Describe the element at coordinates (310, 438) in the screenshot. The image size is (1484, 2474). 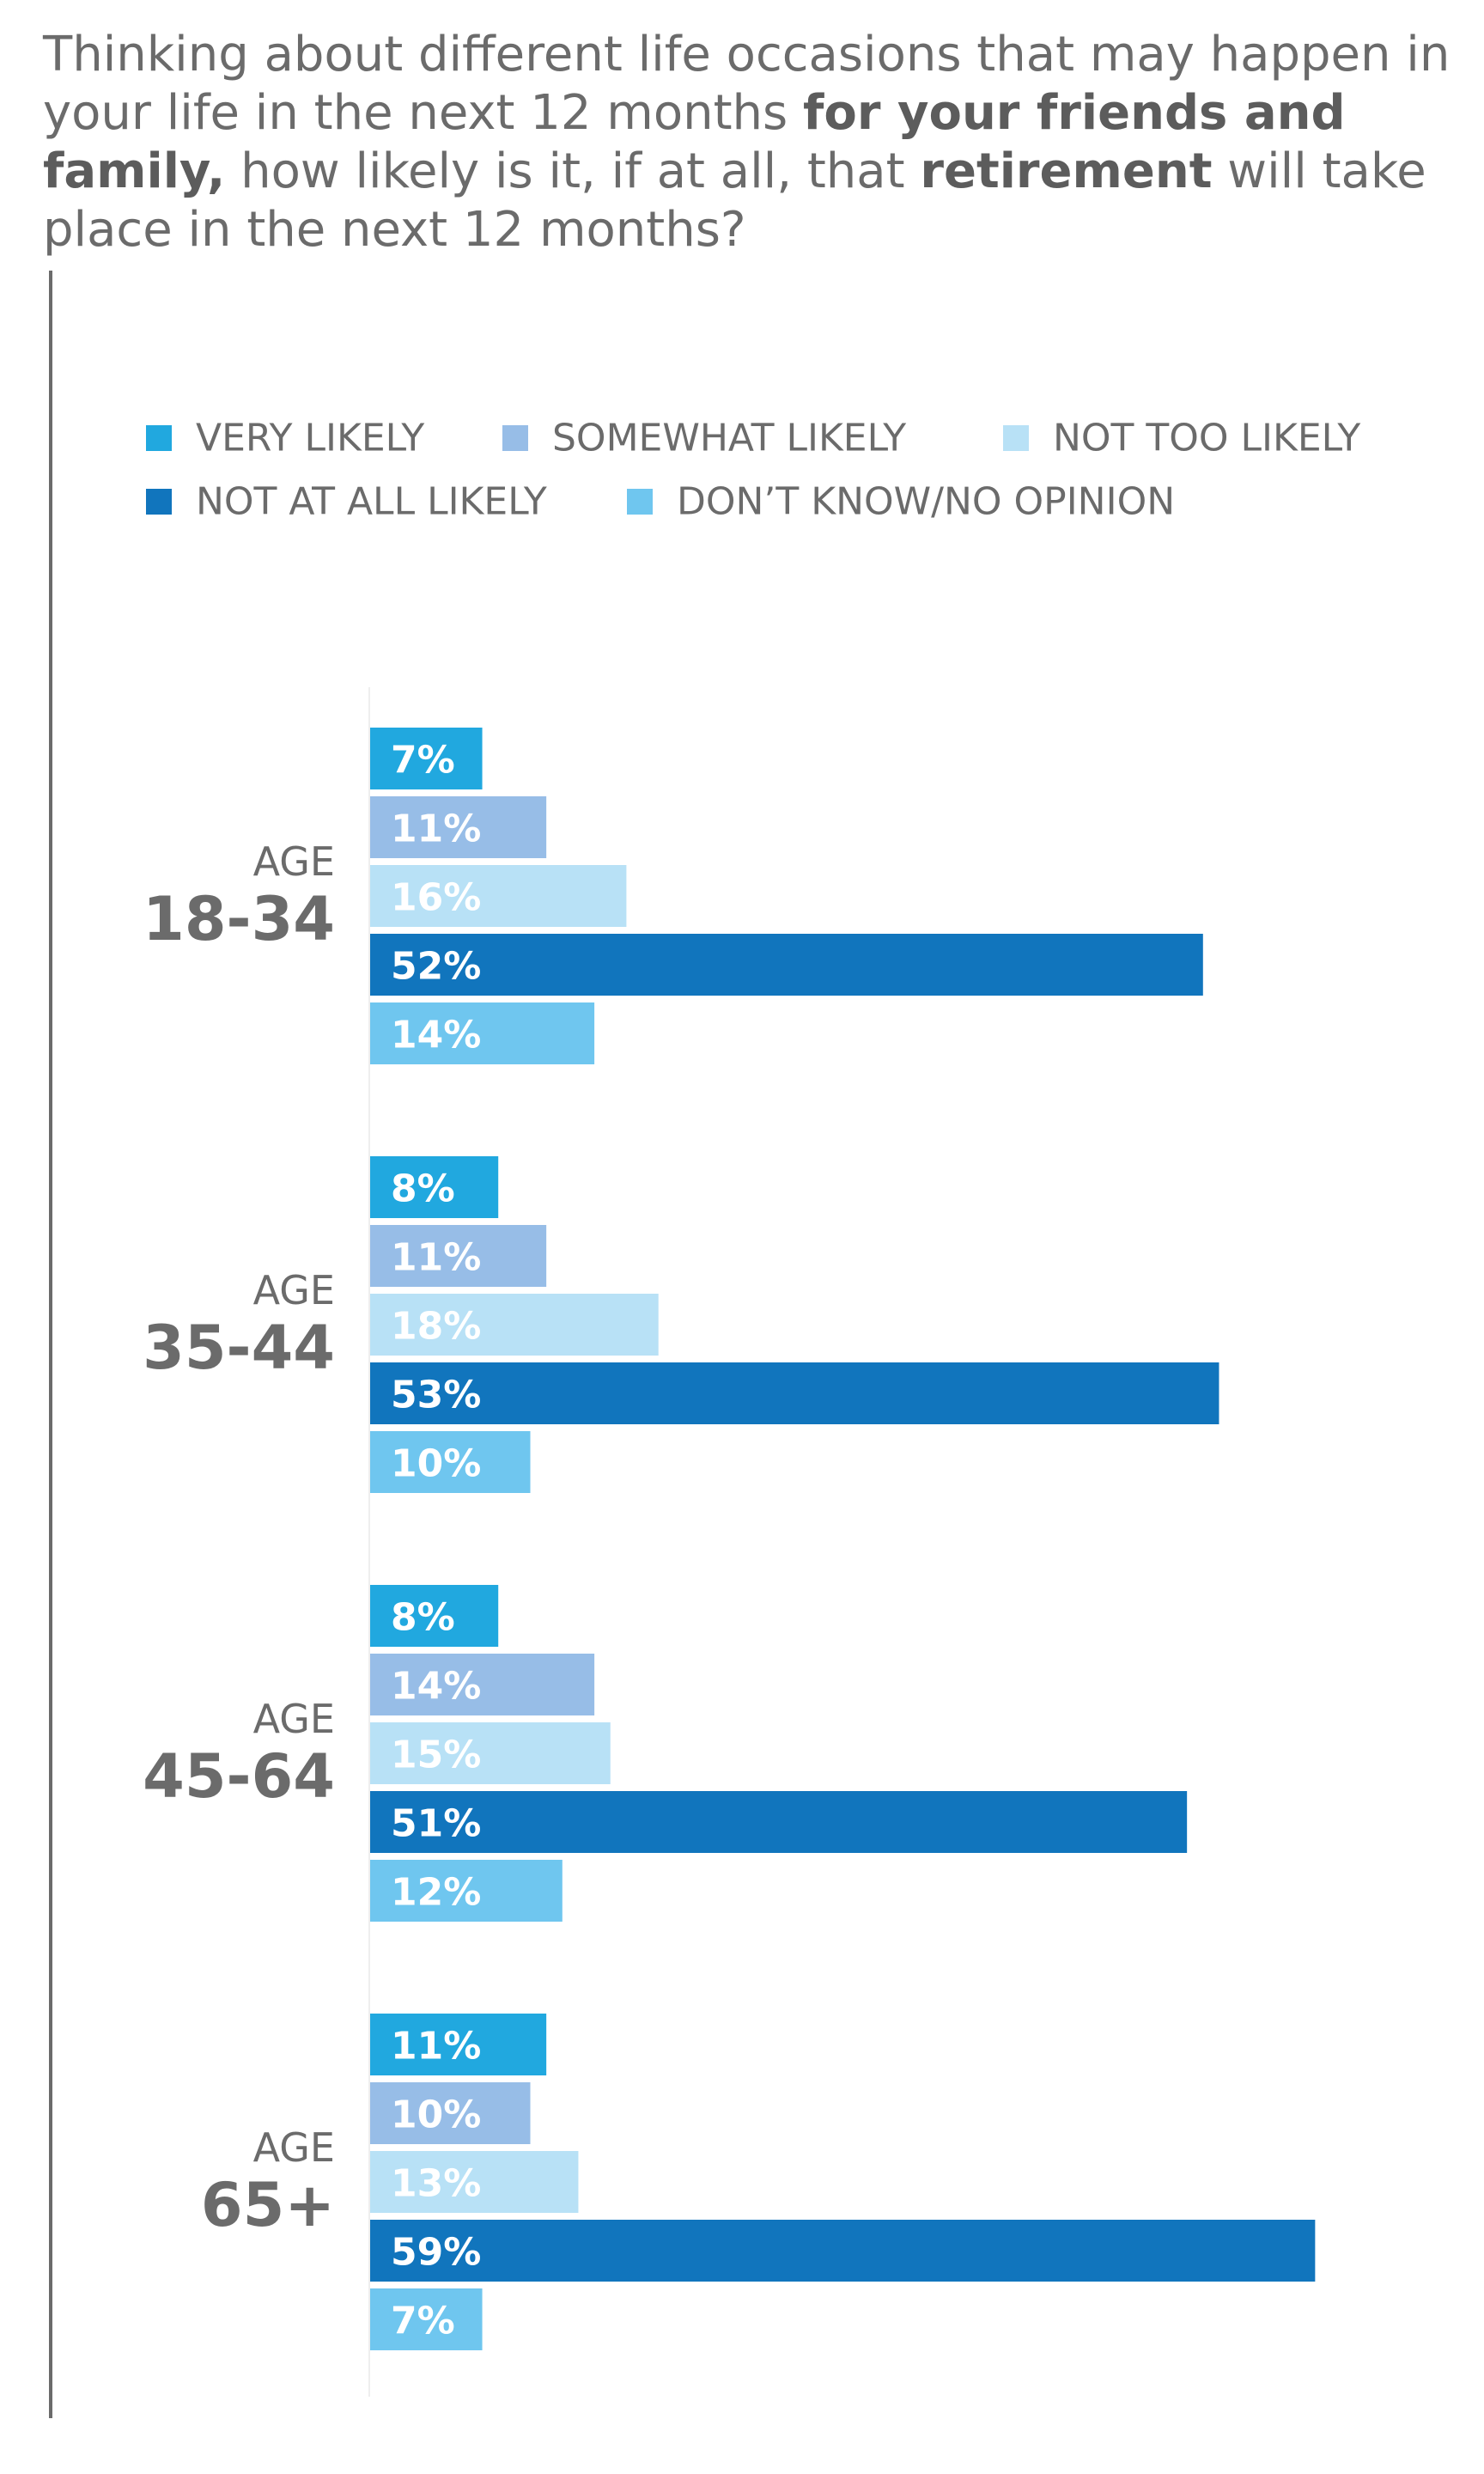
I see `legend-label: VERY LIKELY` at that location.